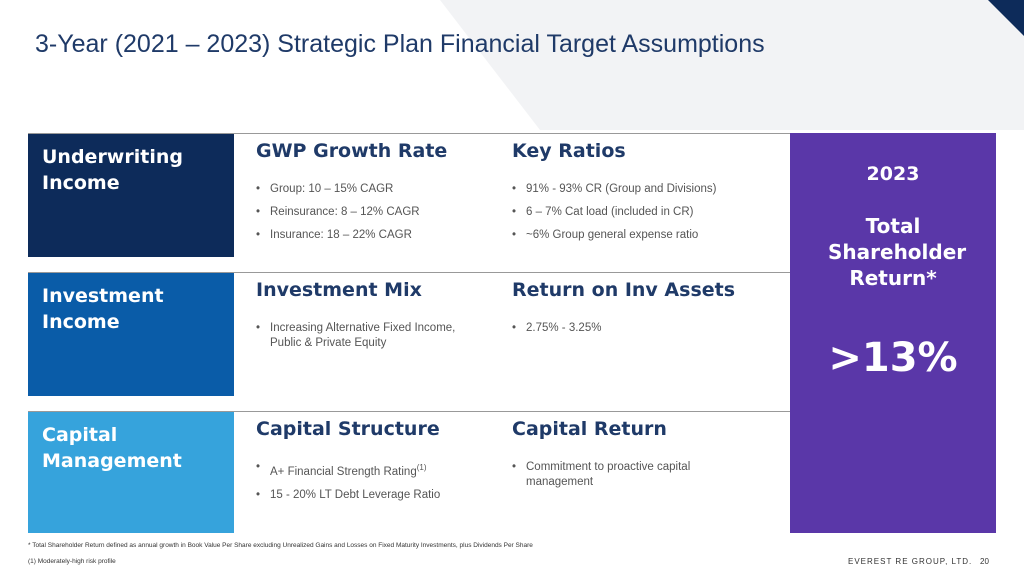 The width and height of the screenshot is (1024, 576). What do you see at coordinates (893, 358) in the screenshot?
I see `highlight-value: >13%` at bounding box center [893, 358].